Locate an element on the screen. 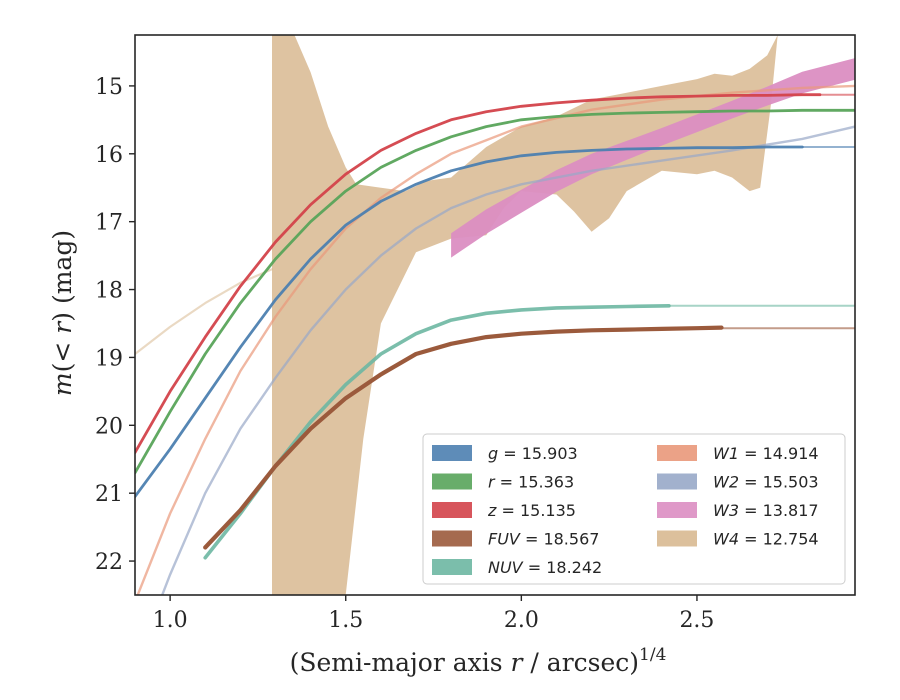 Image resolution: width=900 pixels, height=700 pixels. legend-label-nuv: NUV = 18.242 is located at coordinates (545, 567).